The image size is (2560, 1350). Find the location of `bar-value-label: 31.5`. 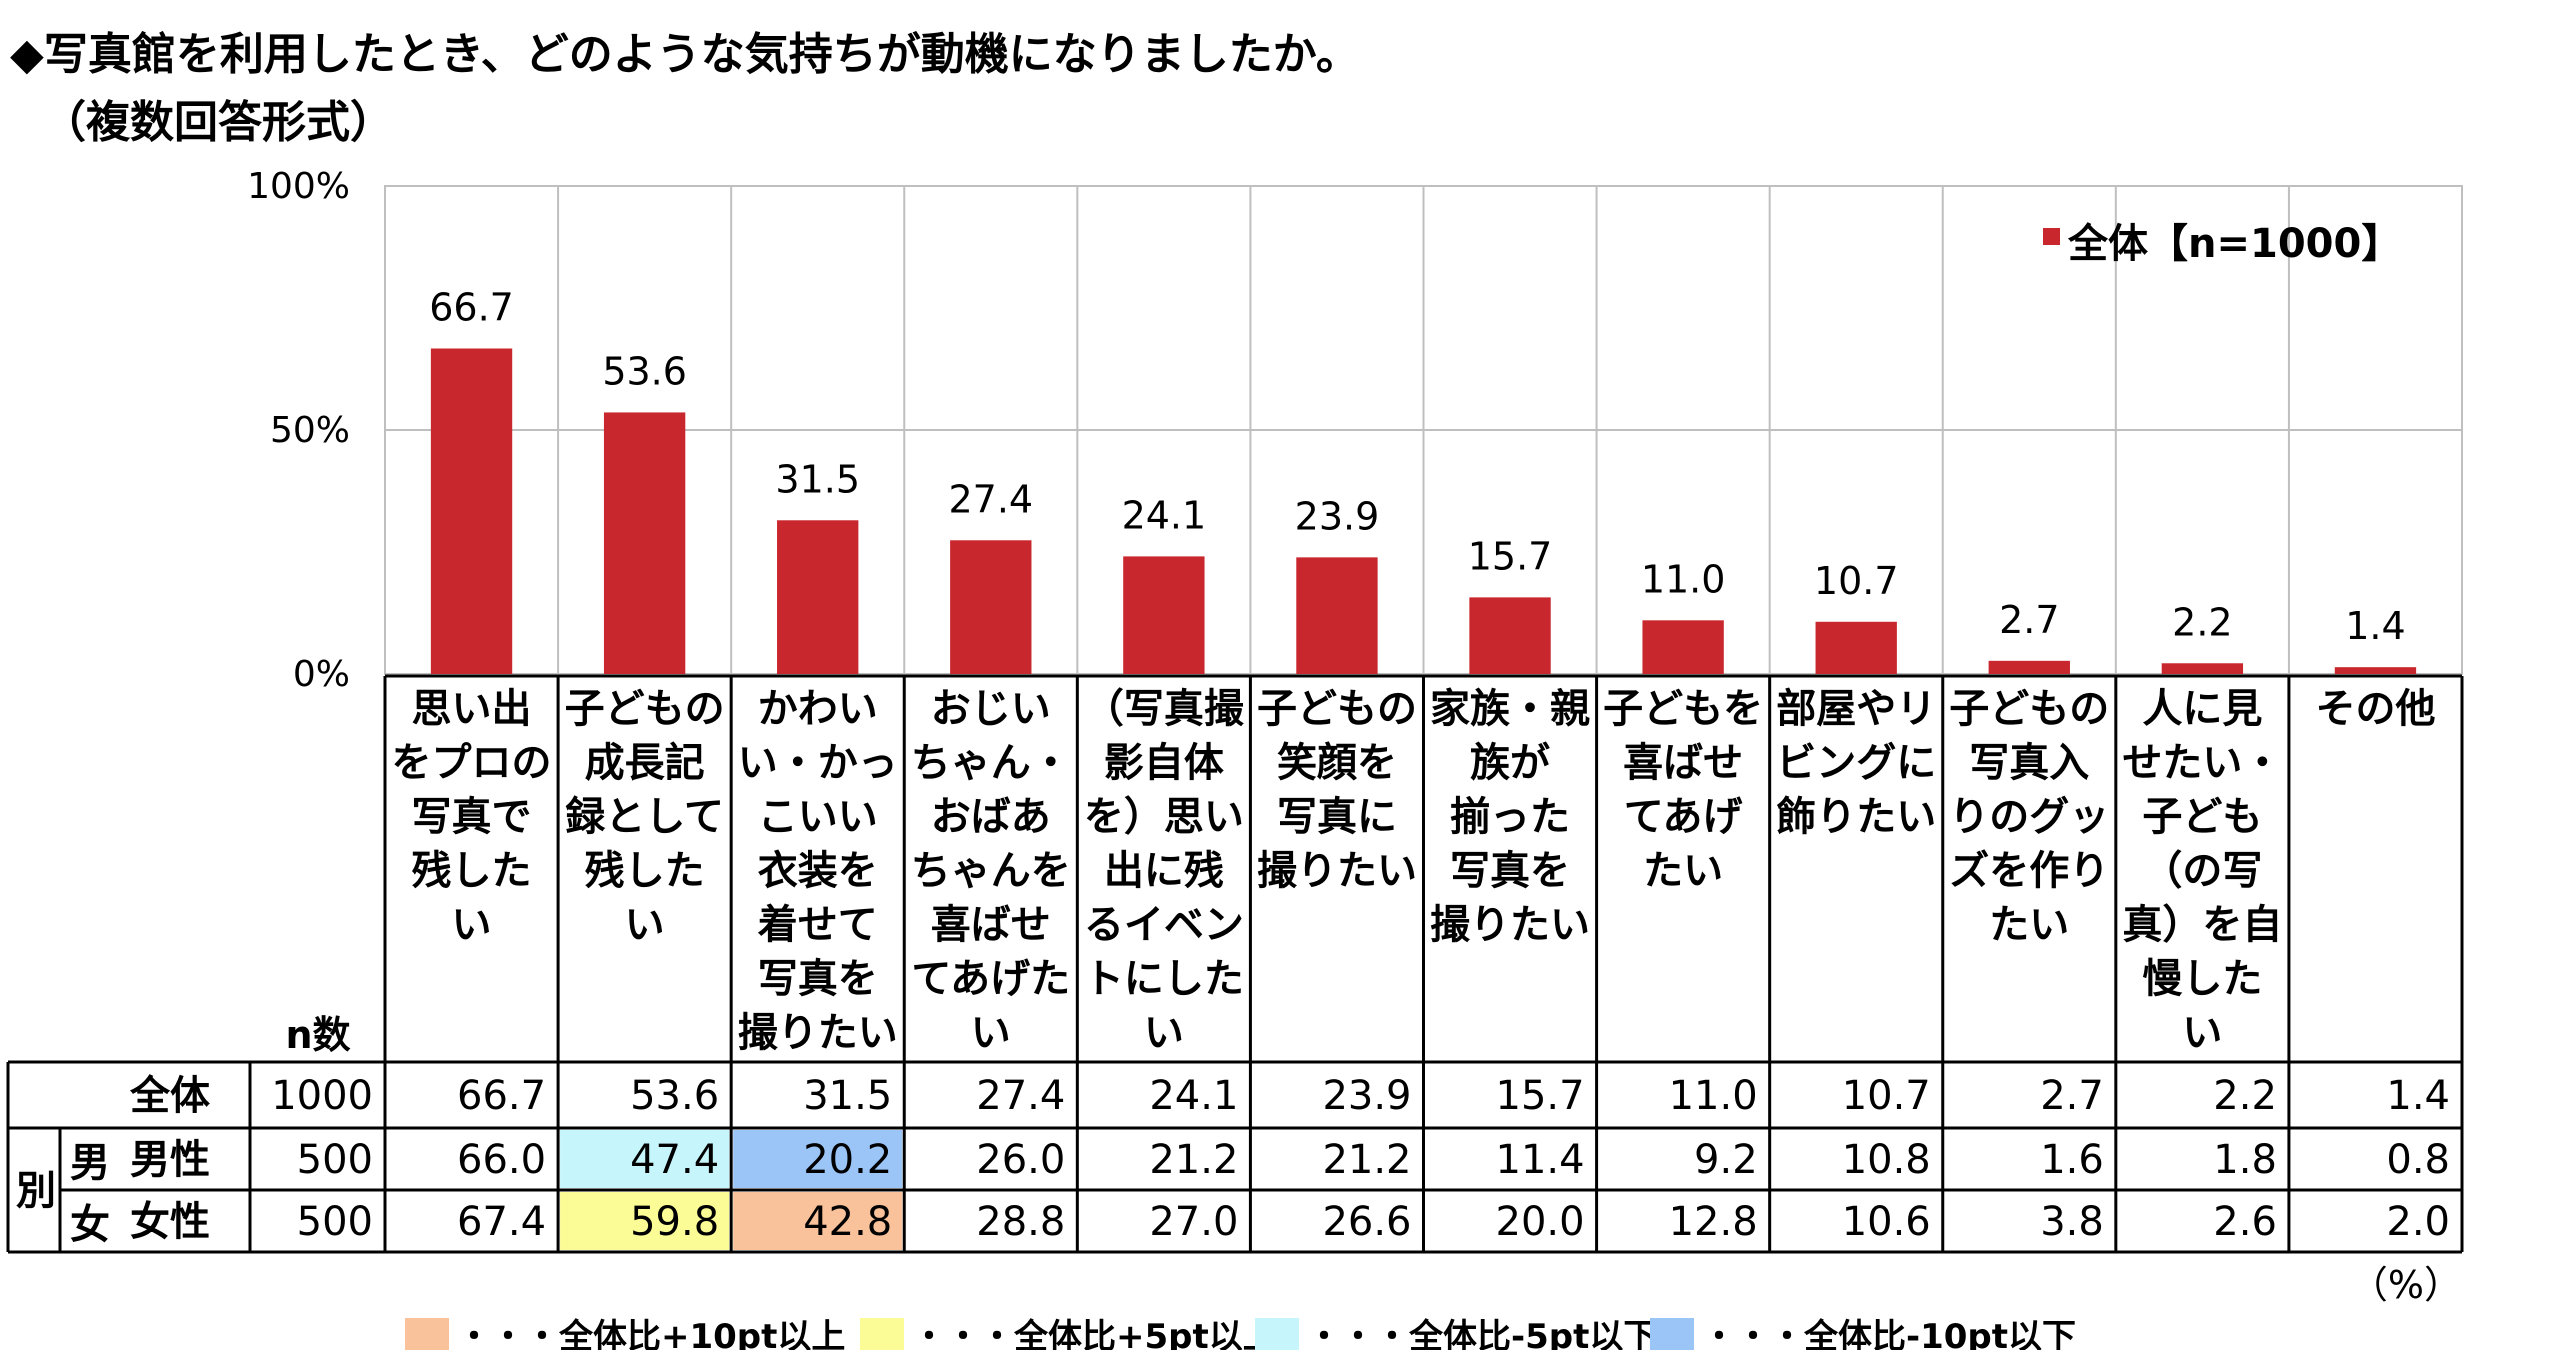

bar-value-label: 31.5 is located at coordinates (817, 479).